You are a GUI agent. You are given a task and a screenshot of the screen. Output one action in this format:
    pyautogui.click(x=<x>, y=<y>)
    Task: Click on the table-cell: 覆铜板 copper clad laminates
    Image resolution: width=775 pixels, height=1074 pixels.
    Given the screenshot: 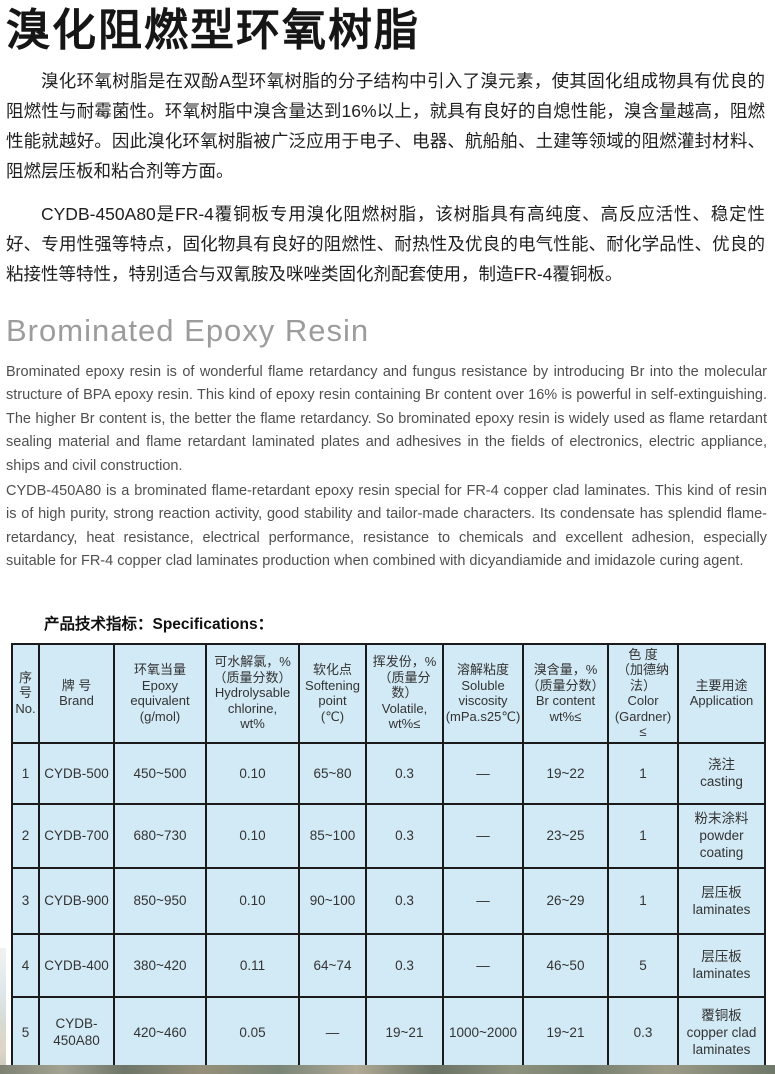 What is the action you would take?
    pyautogui.click(x=721, y=1032)
    